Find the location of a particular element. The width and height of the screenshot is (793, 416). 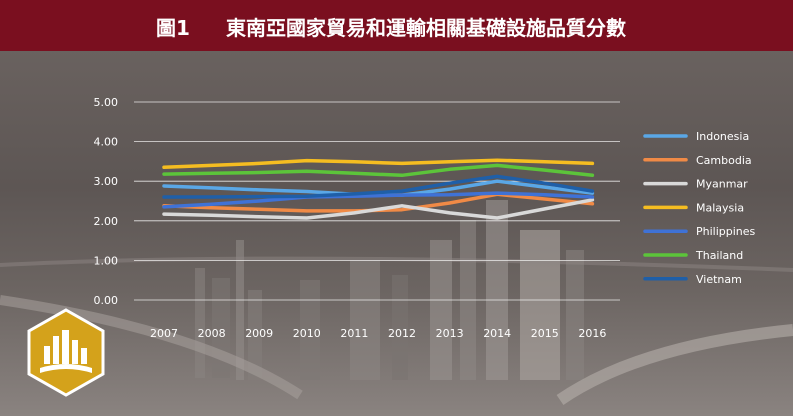

title-bar: 圖1 東南亞國家貿易和運輸相關基礎設施品質分數 is located at coordinates (396, 25).